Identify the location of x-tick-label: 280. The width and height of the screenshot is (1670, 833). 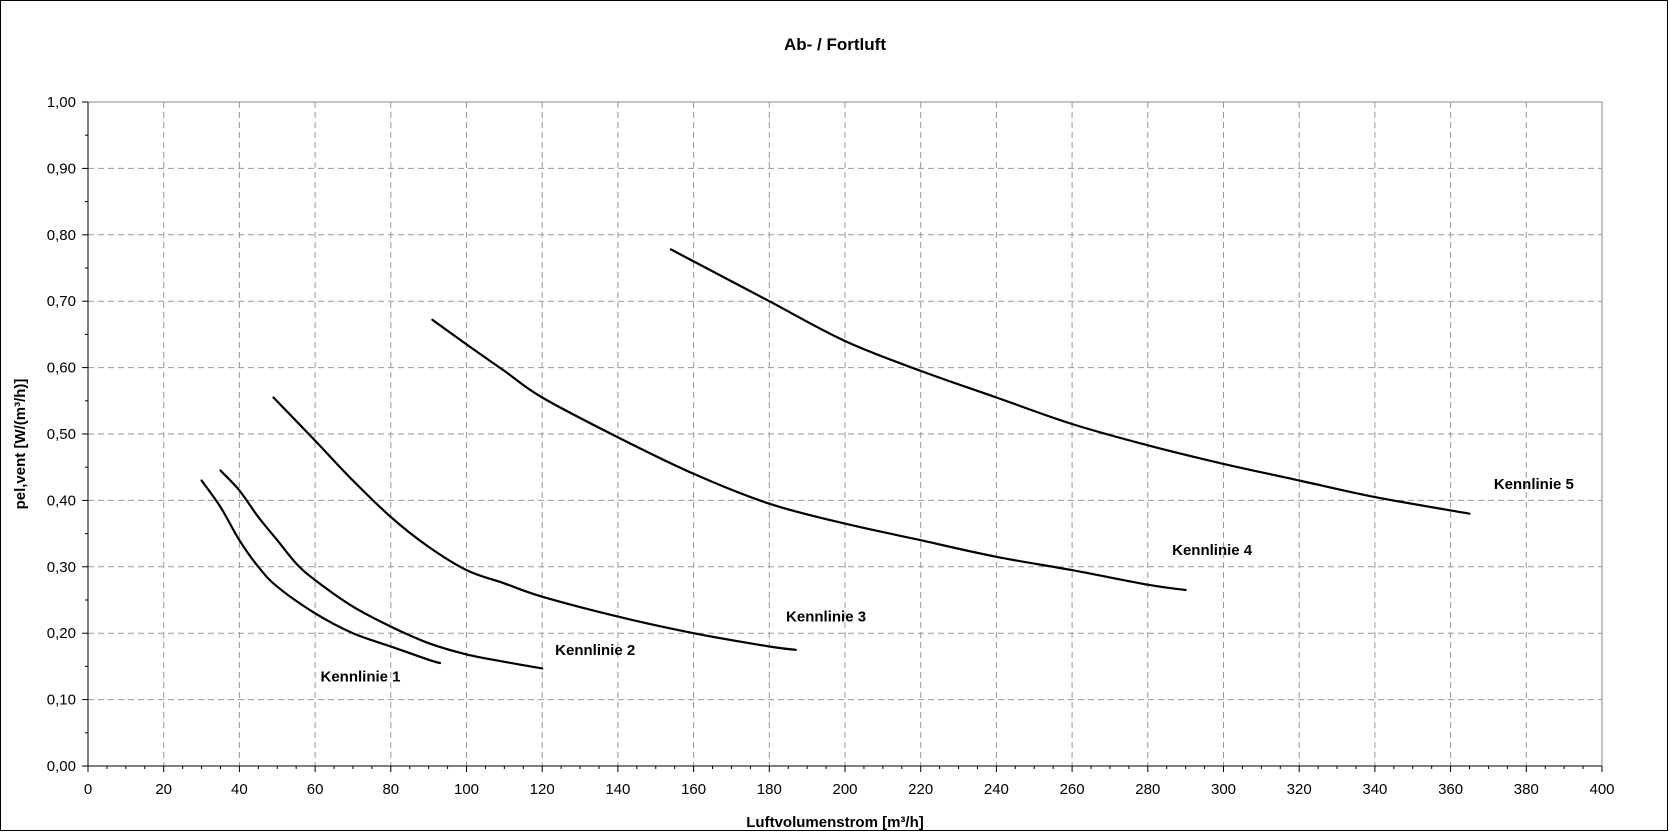
(1147, 789).